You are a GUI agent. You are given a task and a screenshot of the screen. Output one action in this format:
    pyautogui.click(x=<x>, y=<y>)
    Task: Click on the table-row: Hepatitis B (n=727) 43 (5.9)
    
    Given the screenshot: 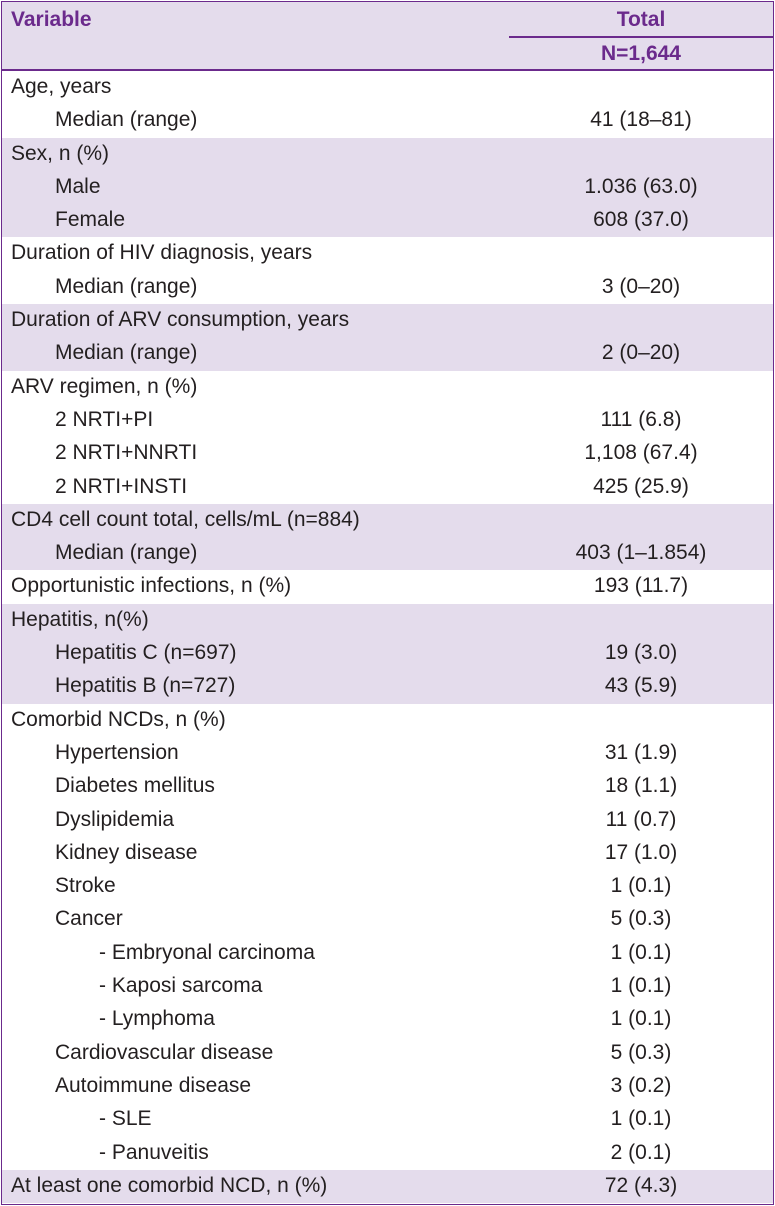 What is the action you would take?
    pyautogui.click(x=387, y=686)
    